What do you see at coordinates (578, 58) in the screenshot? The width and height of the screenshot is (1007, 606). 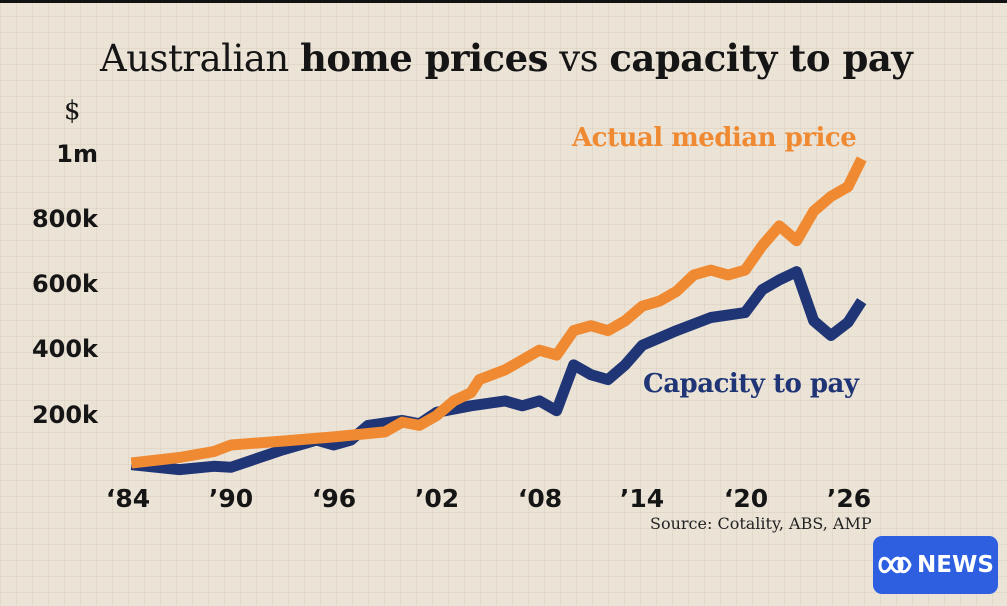 I see `title-part: vs` at bounding box center [578, 58].